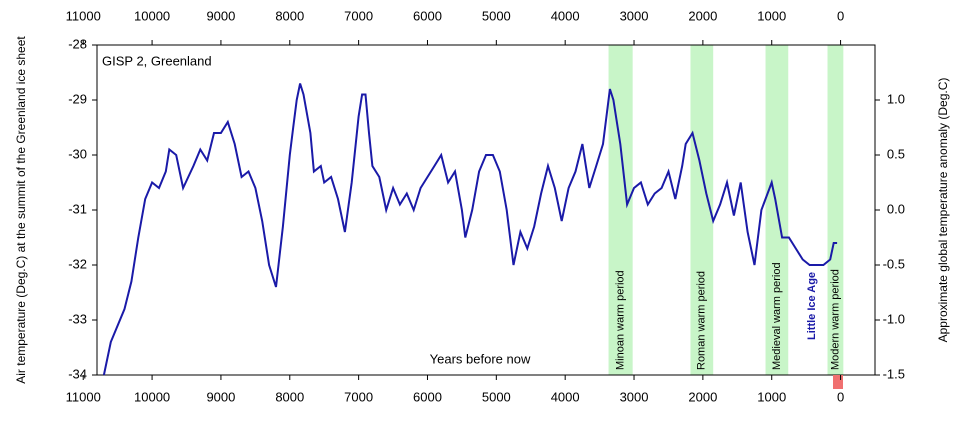 This screenshot has height=430, width=961. What do you see at coordinates (565, 396) in the screenshot?
I see `x-tick-label: 4000` at bounding box center [565, 396].